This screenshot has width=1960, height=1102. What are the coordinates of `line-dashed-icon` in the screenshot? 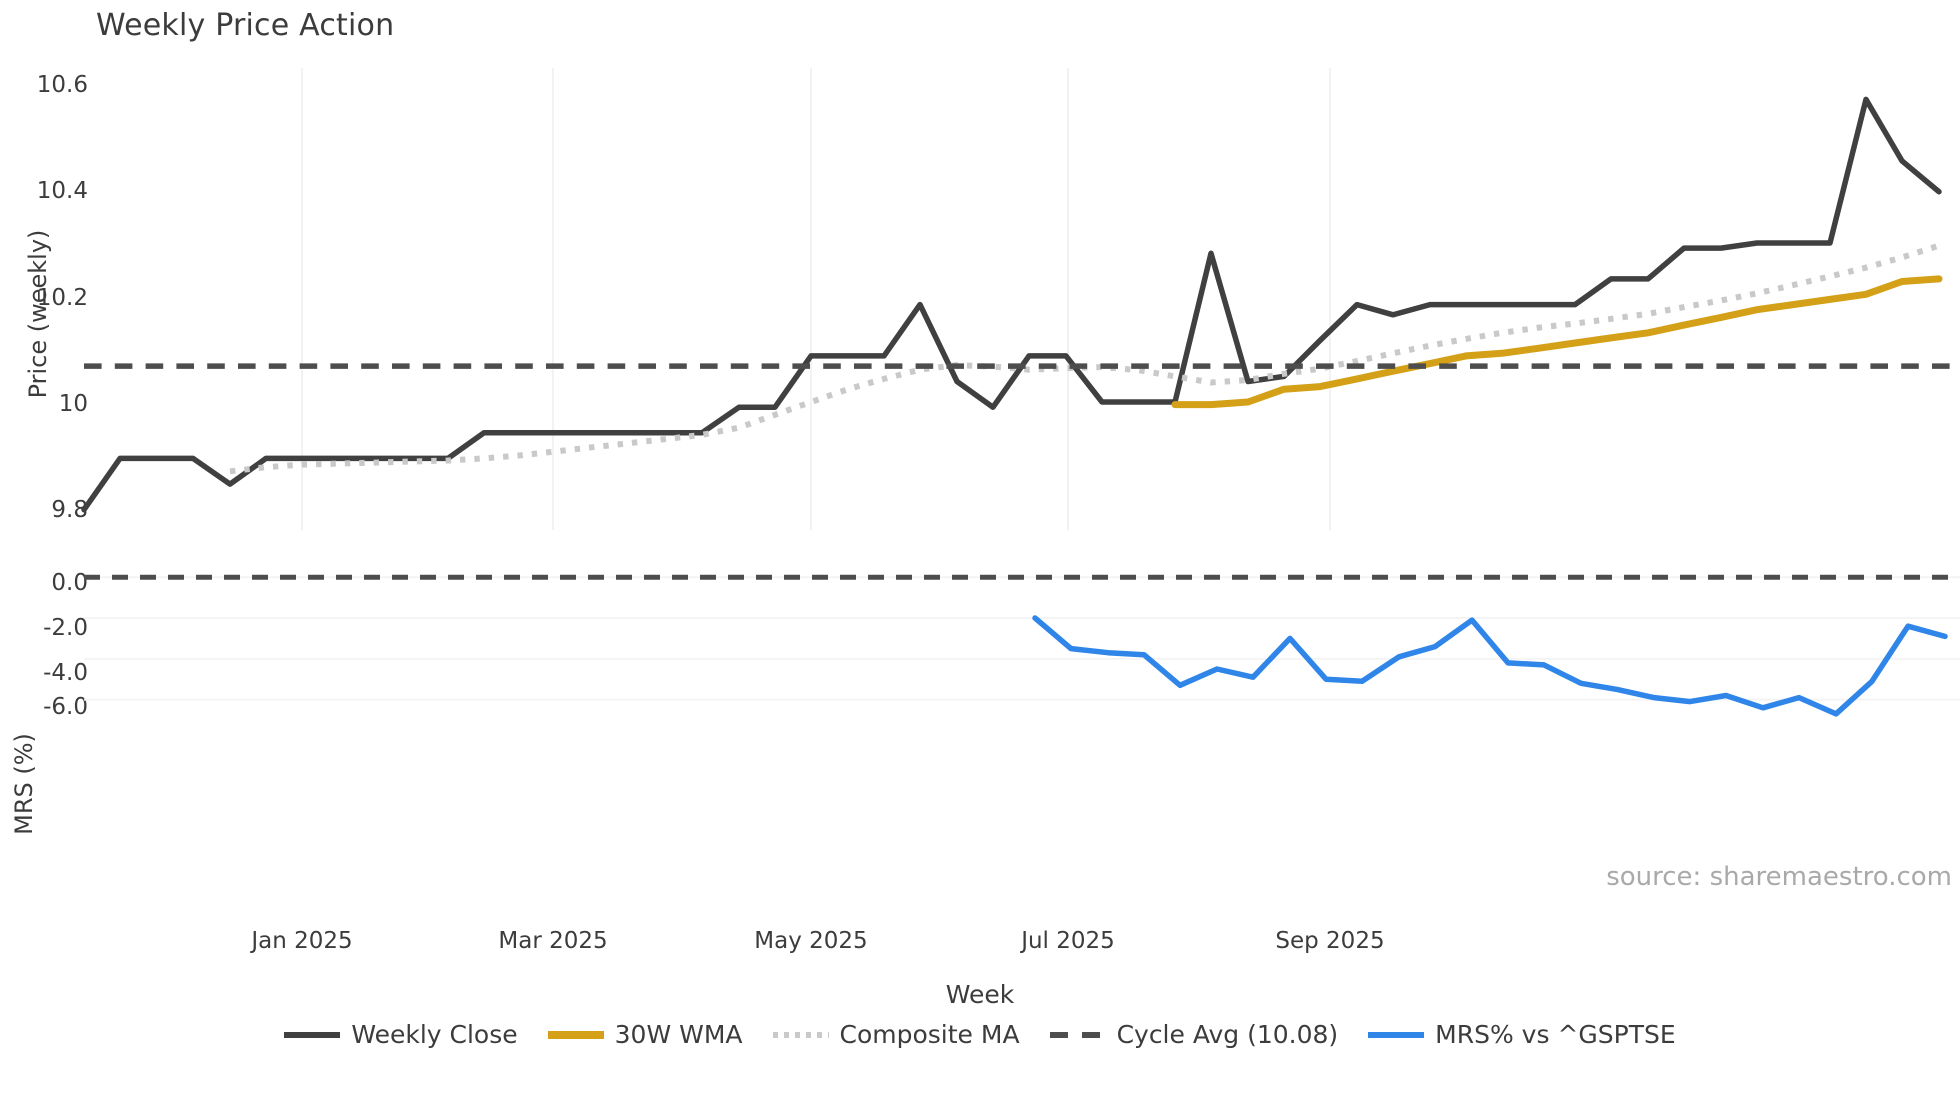 It's located at (1077, 1034).